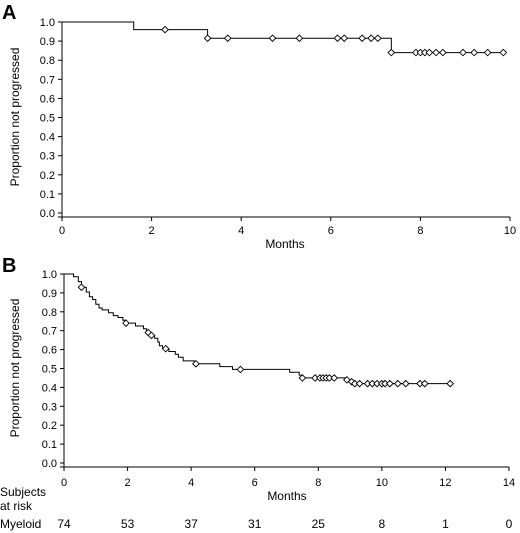 This screenshot has width=520, height=533. What do you see at coordinates (284, 244) in the screenshot?
I see `panel-a-x-axis-label: Months` at bounding box center [284, 244].